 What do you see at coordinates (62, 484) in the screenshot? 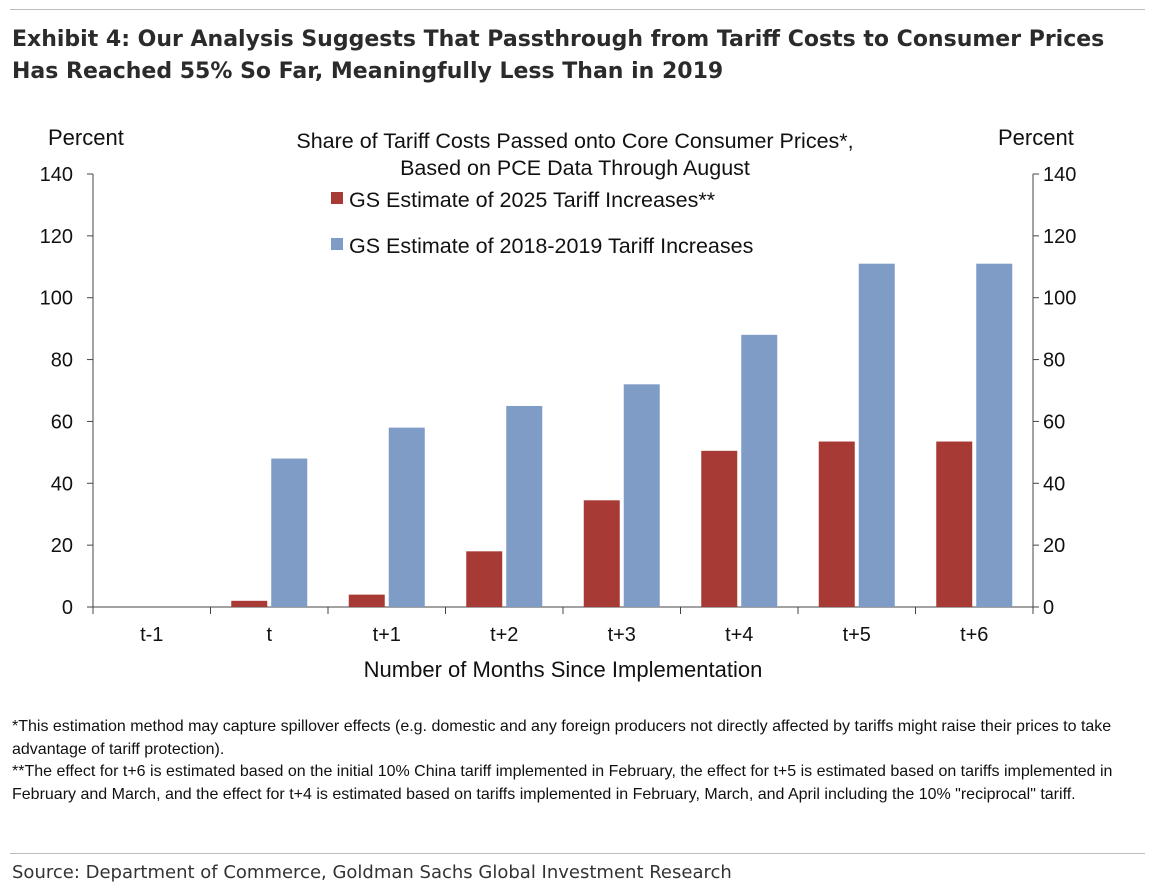
I see `y-tick-label-left: 40` at bounding box center [62, 484].